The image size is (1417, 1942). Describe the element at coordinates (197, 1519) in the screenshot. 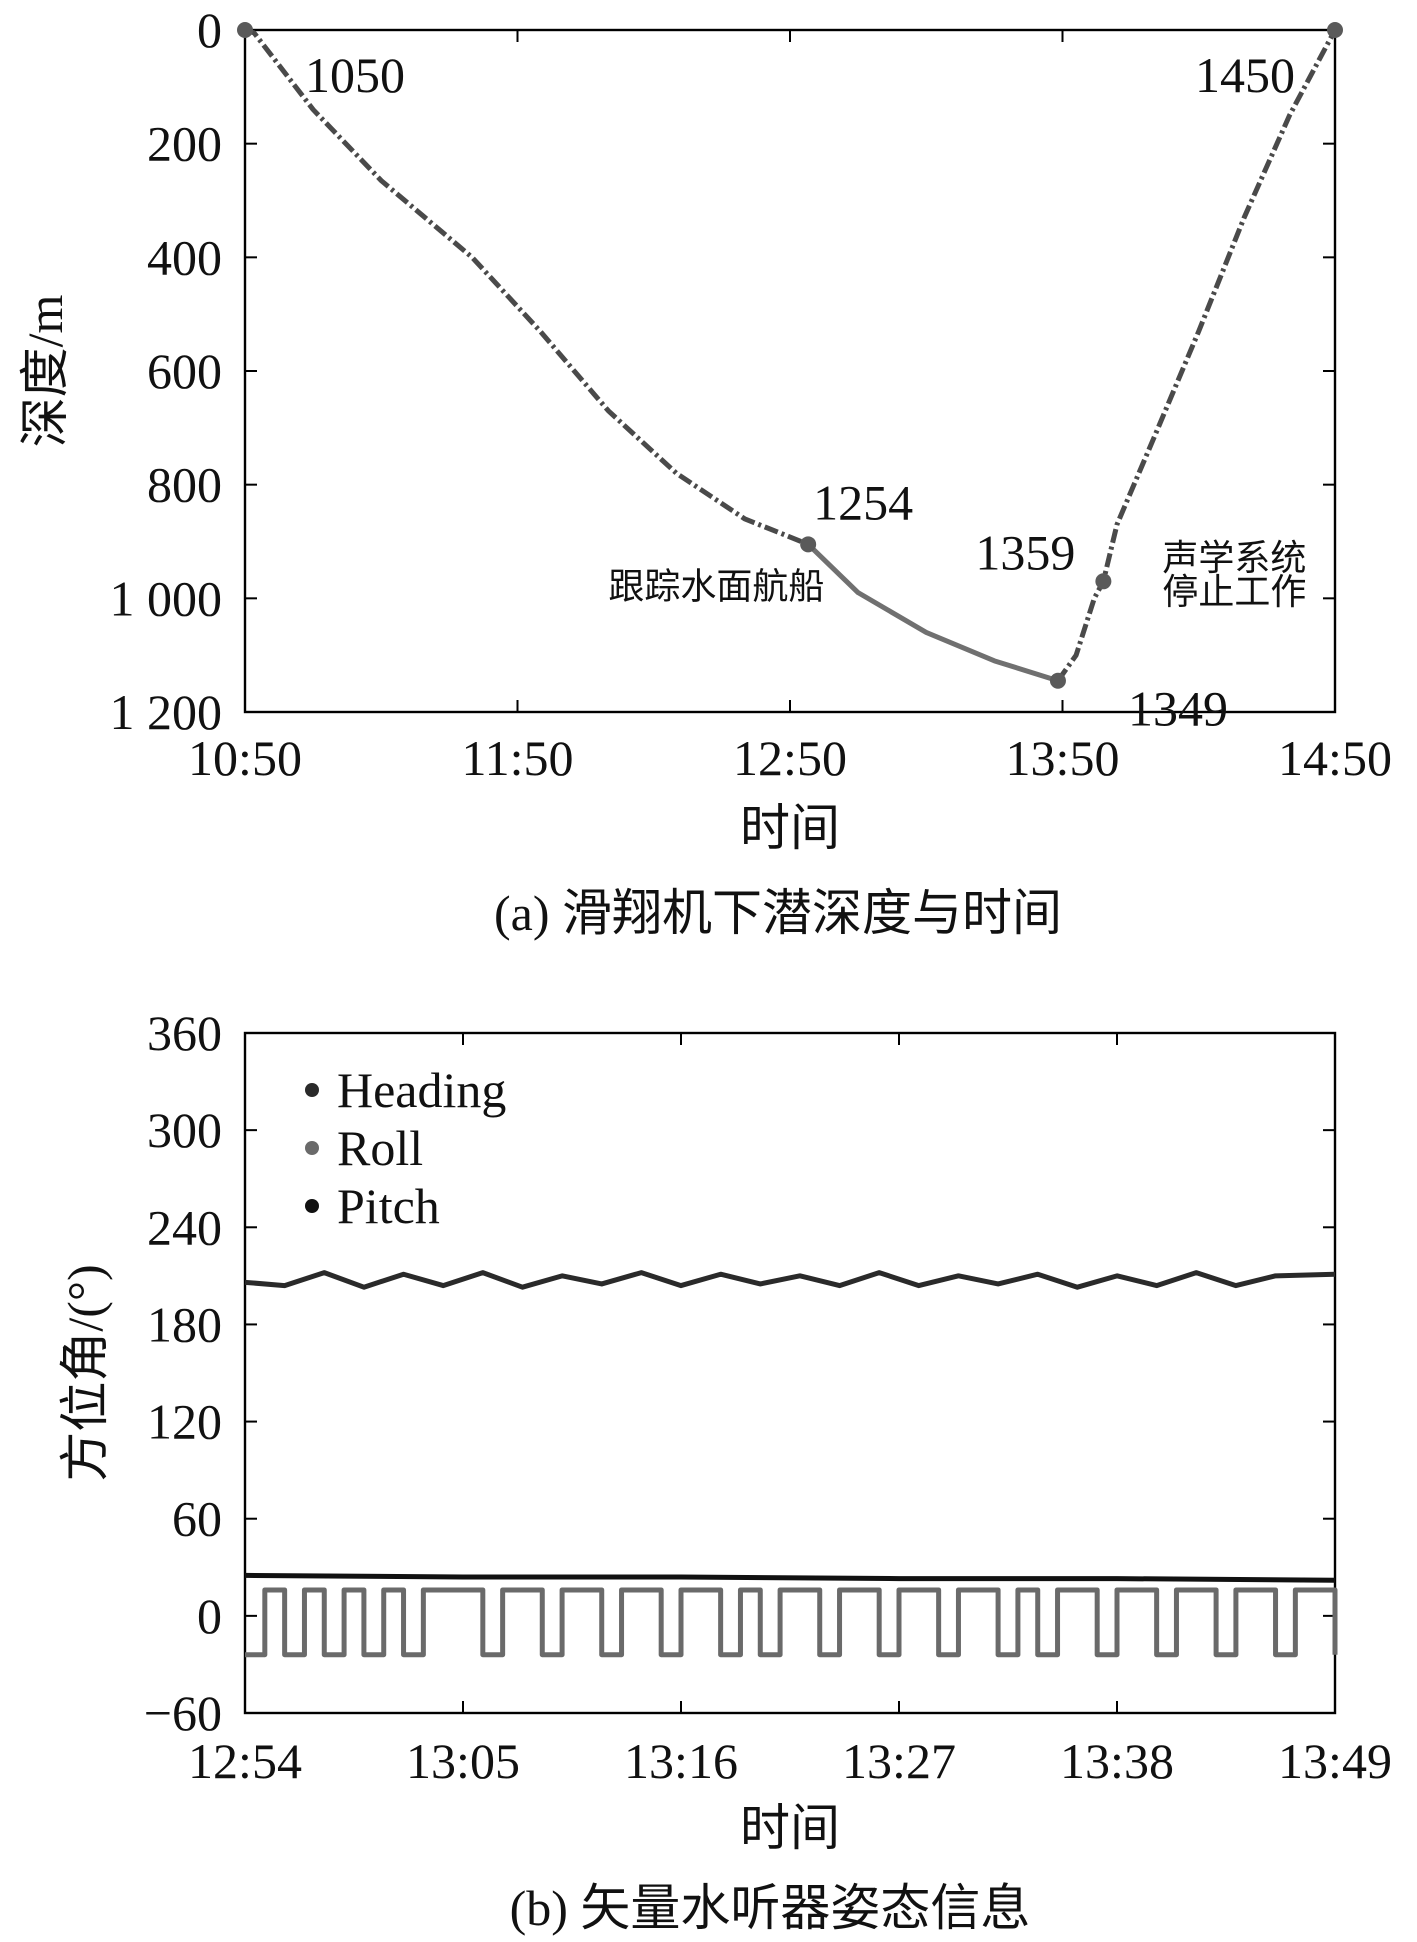

I see `attitude-y-tick-label: 60` at that location.